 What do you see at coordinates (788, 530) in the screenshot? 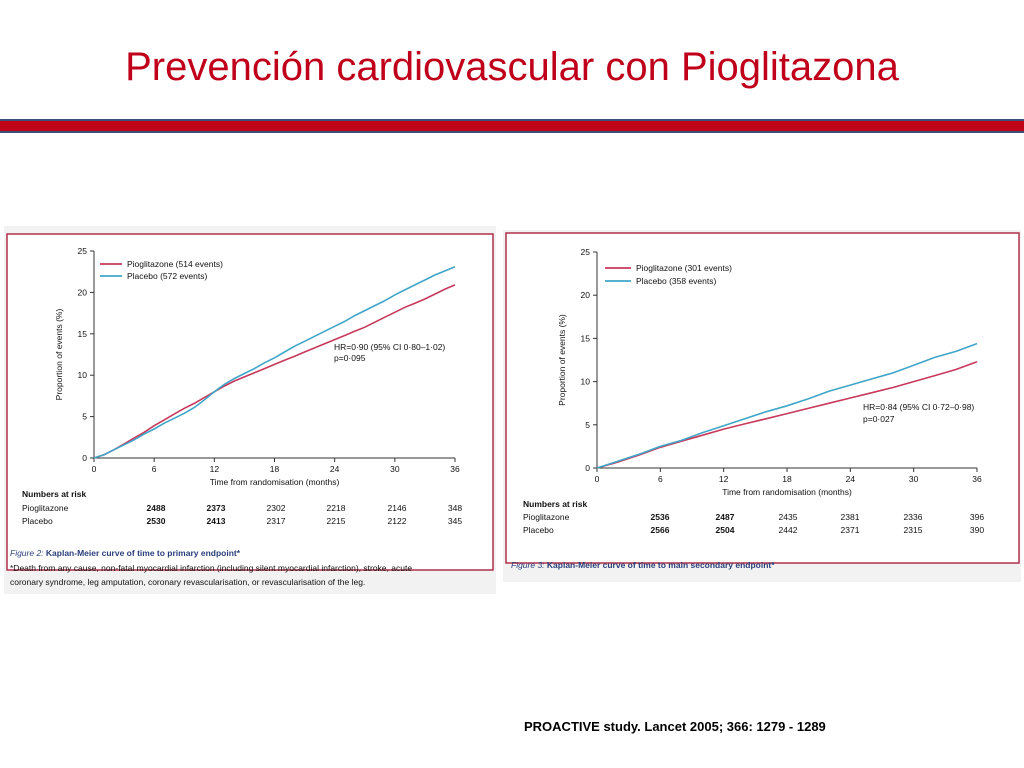
I see `risk-value: 2442` at bounding box center [788, 530].